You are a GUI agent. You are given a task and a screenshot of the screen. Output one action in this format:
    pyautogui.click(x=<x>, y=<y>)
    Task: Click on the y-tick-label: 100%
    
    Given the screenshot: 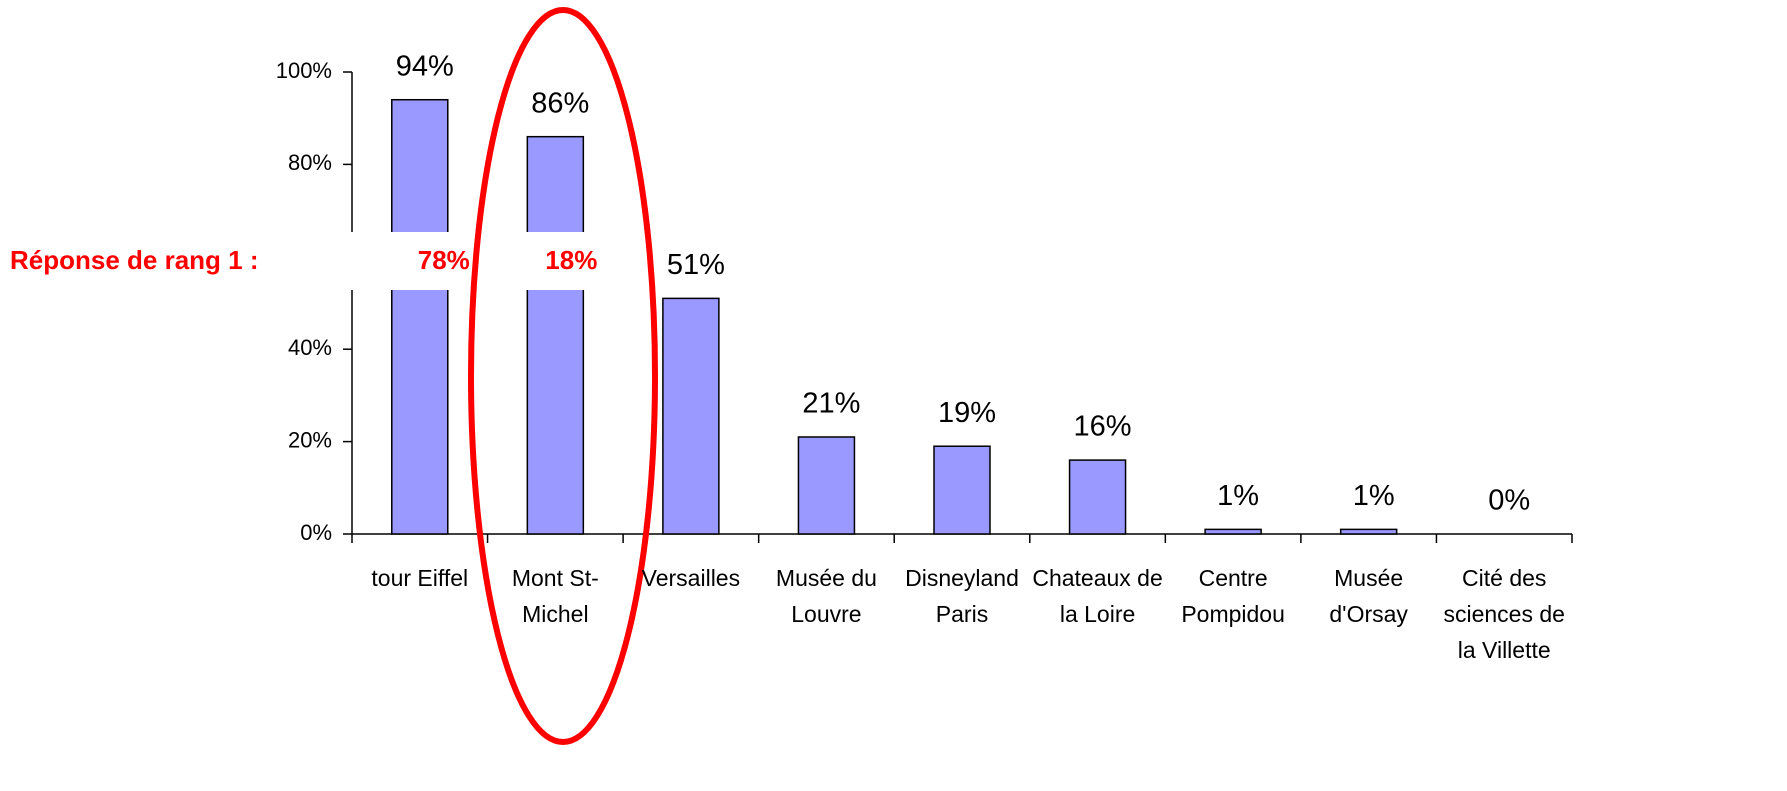 What is the action you would take?
    pyautogui.click(x=304, y=70)
    